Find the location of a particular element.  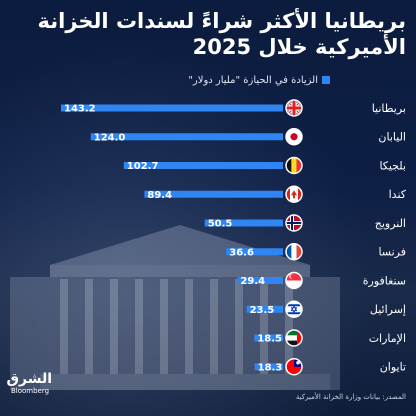

bar-row: 50.5 النرويج is located at coordinates (305, 223).